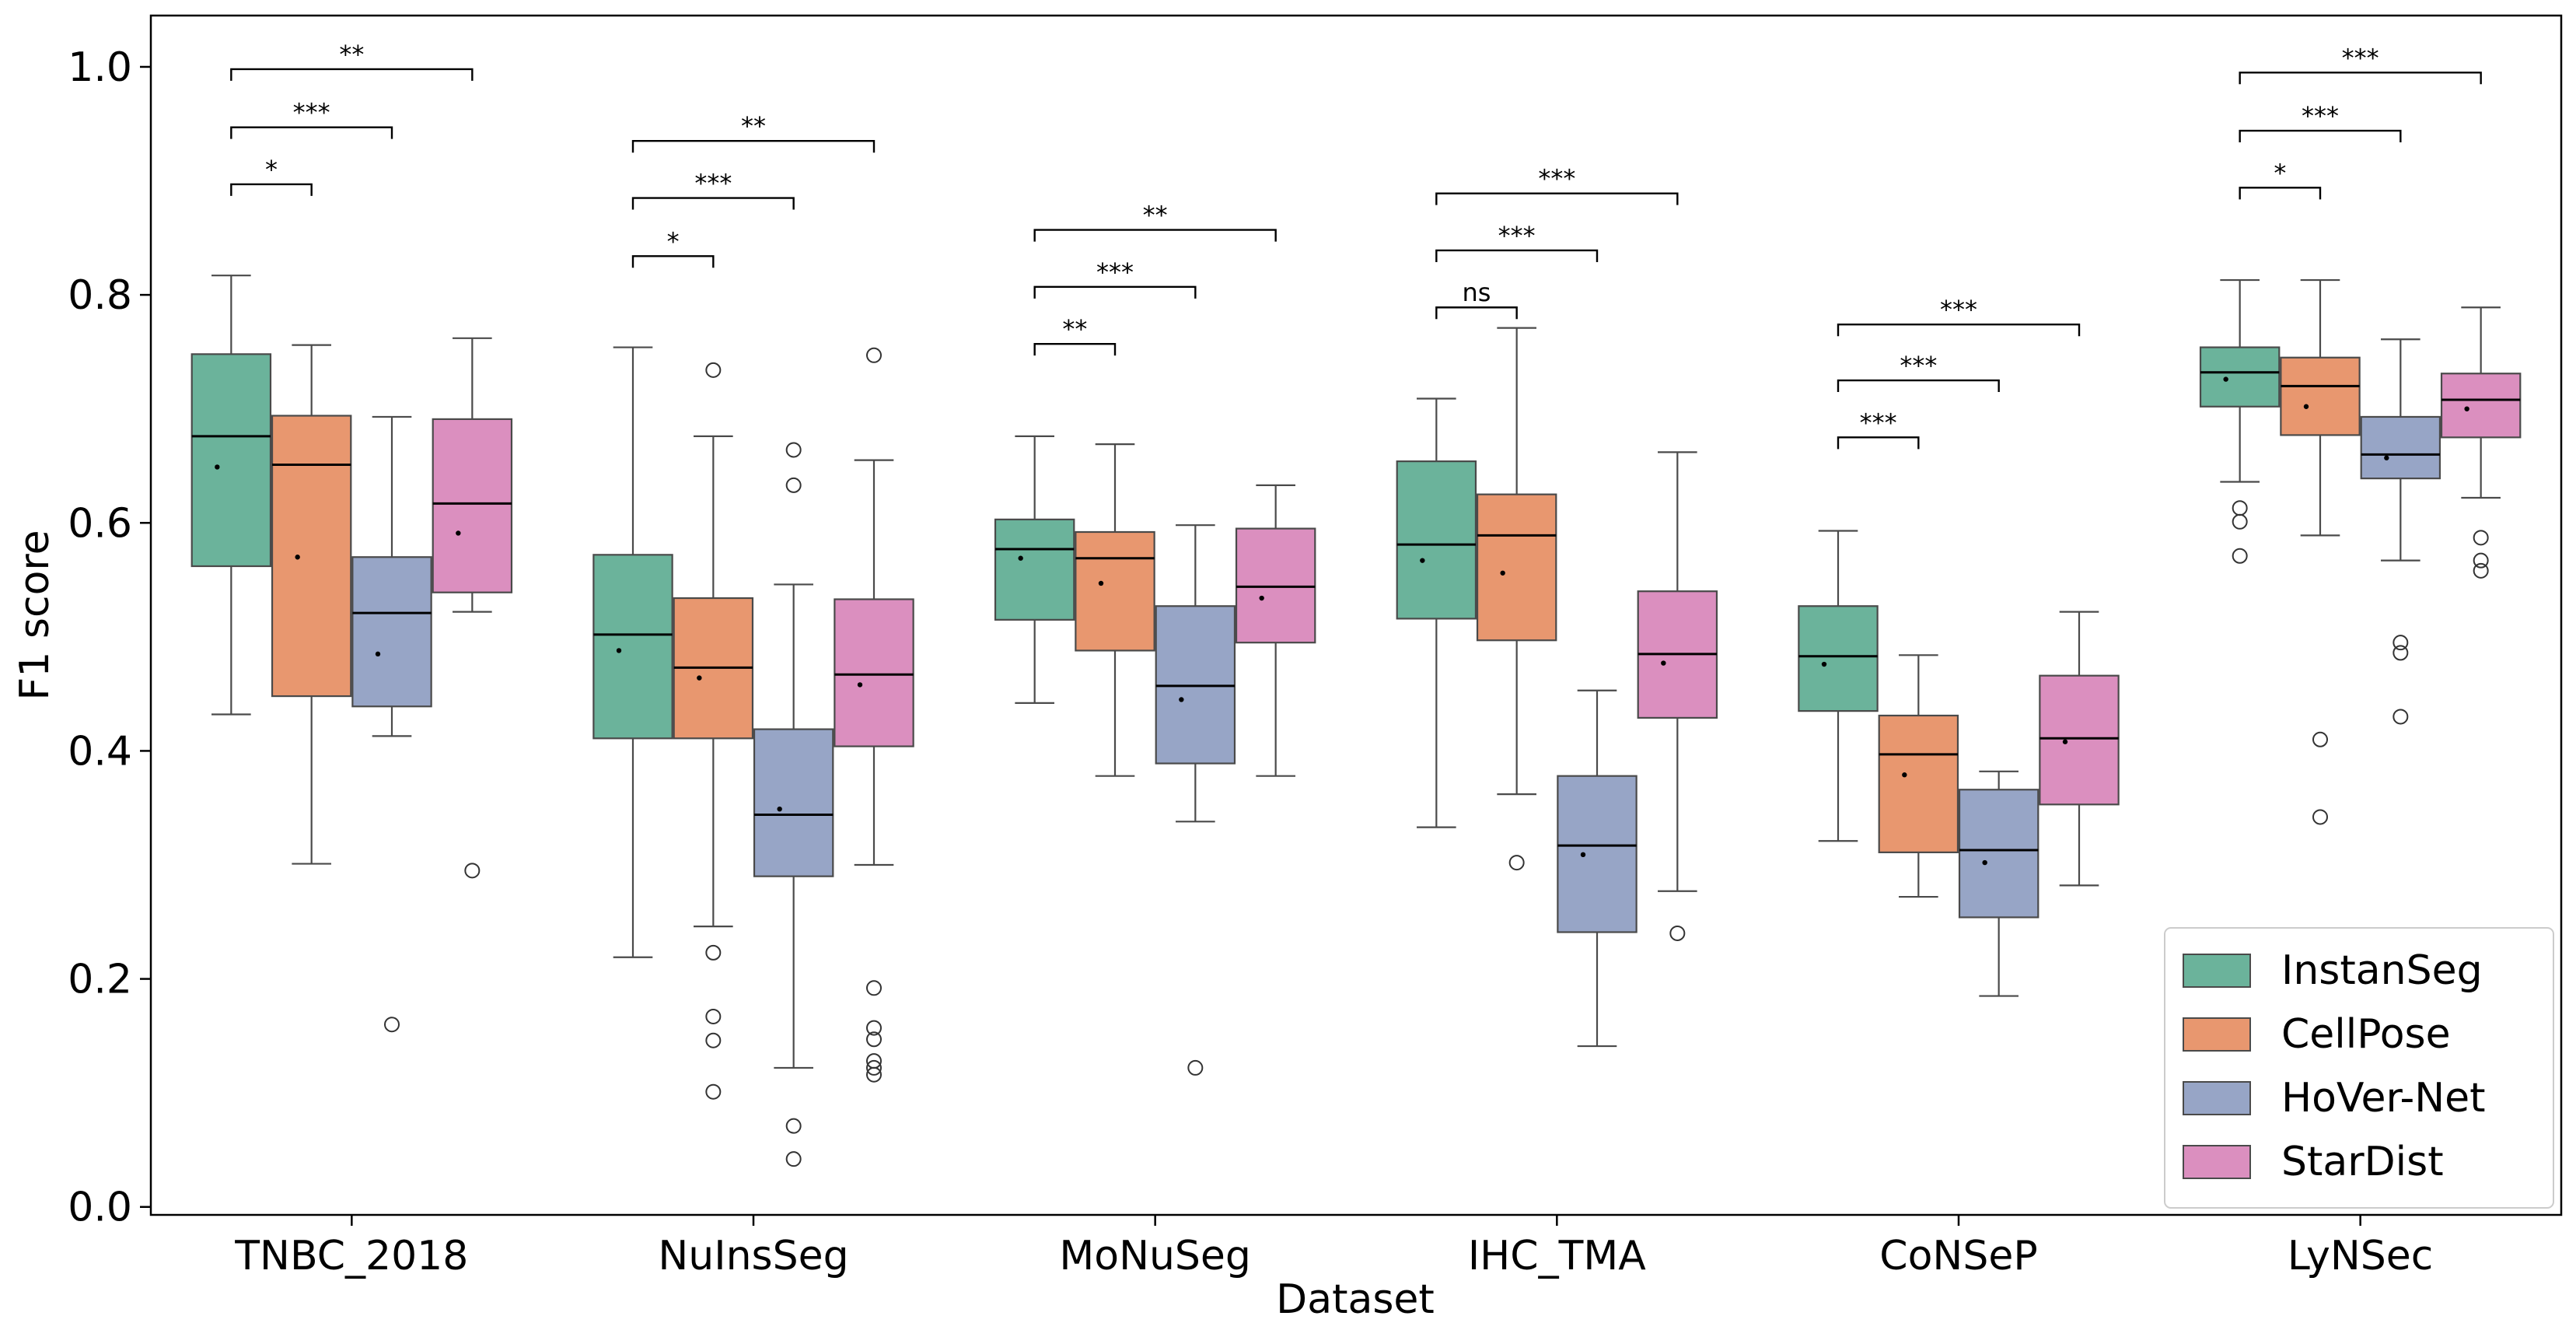 The height and width of the screenshot is (1337, 2576). What do you see at coordinates (2382, 971) in the screenshot?
I see `legend-label: InstanSeg` at bounding box center [2382, 971].